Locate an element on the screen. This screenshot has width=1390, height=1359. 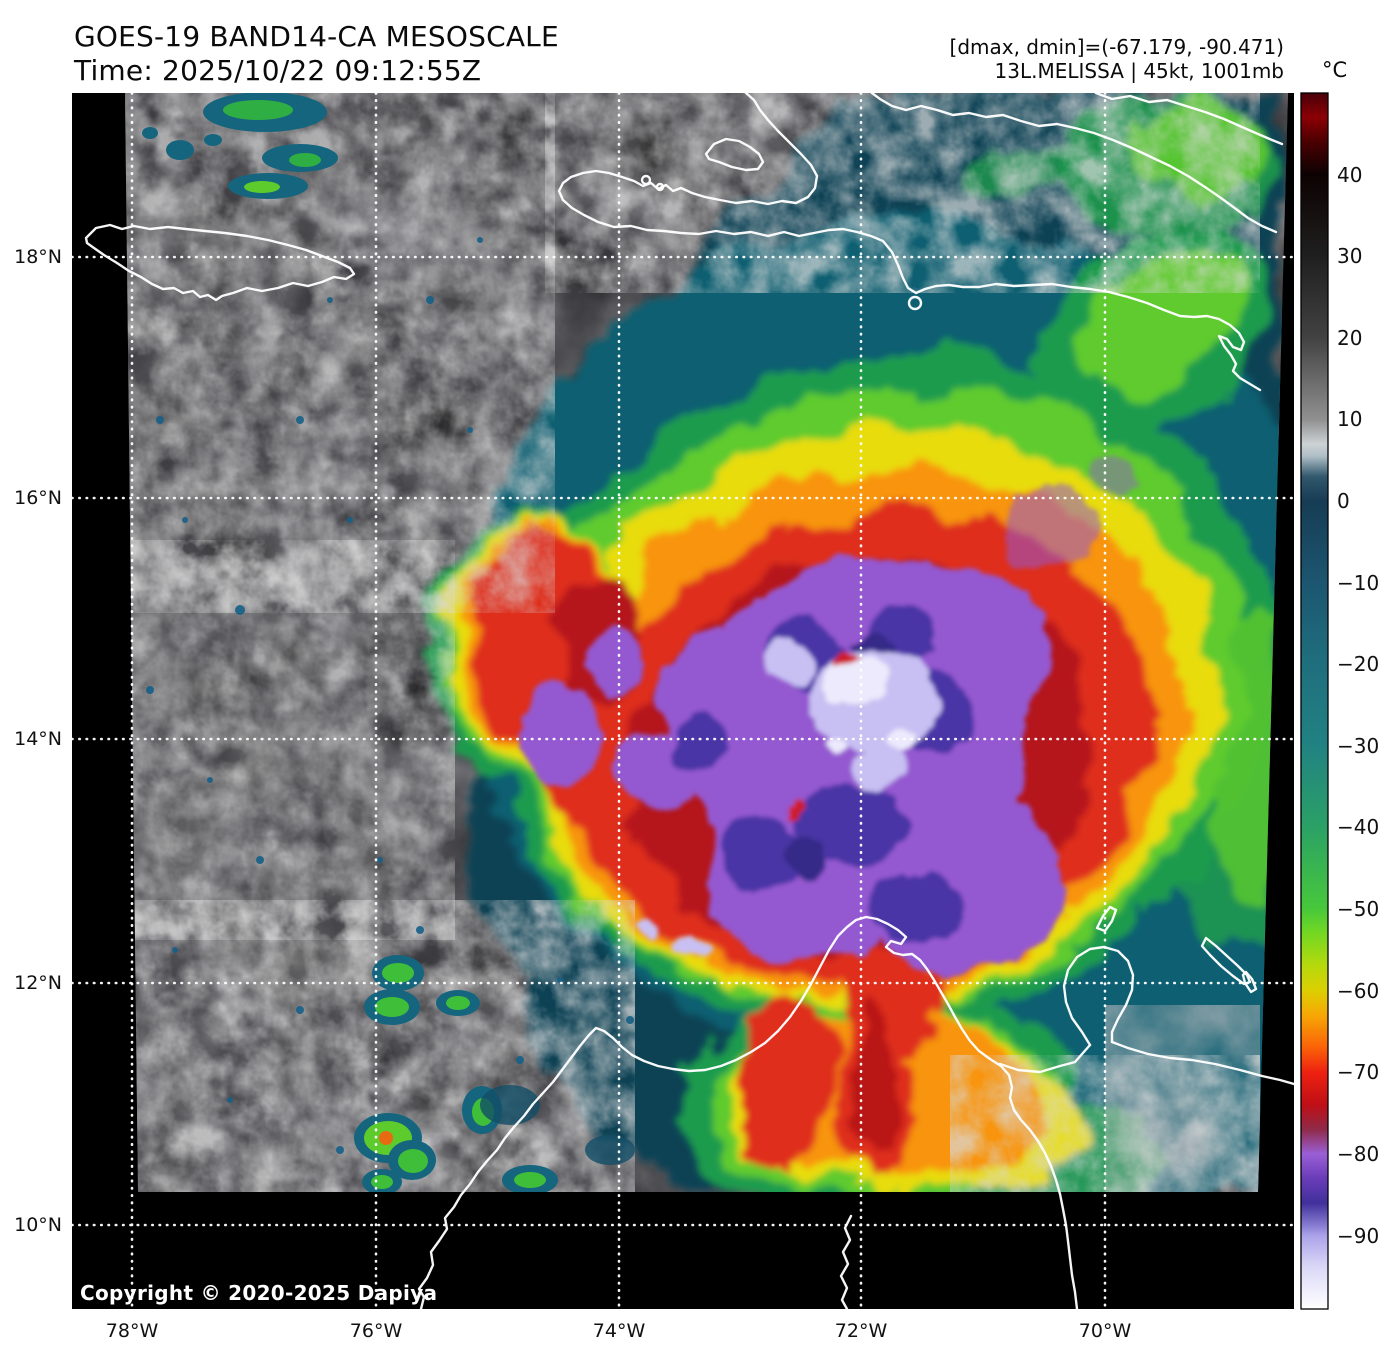
coastline-bonaire is located at coordinates (1249, 982).